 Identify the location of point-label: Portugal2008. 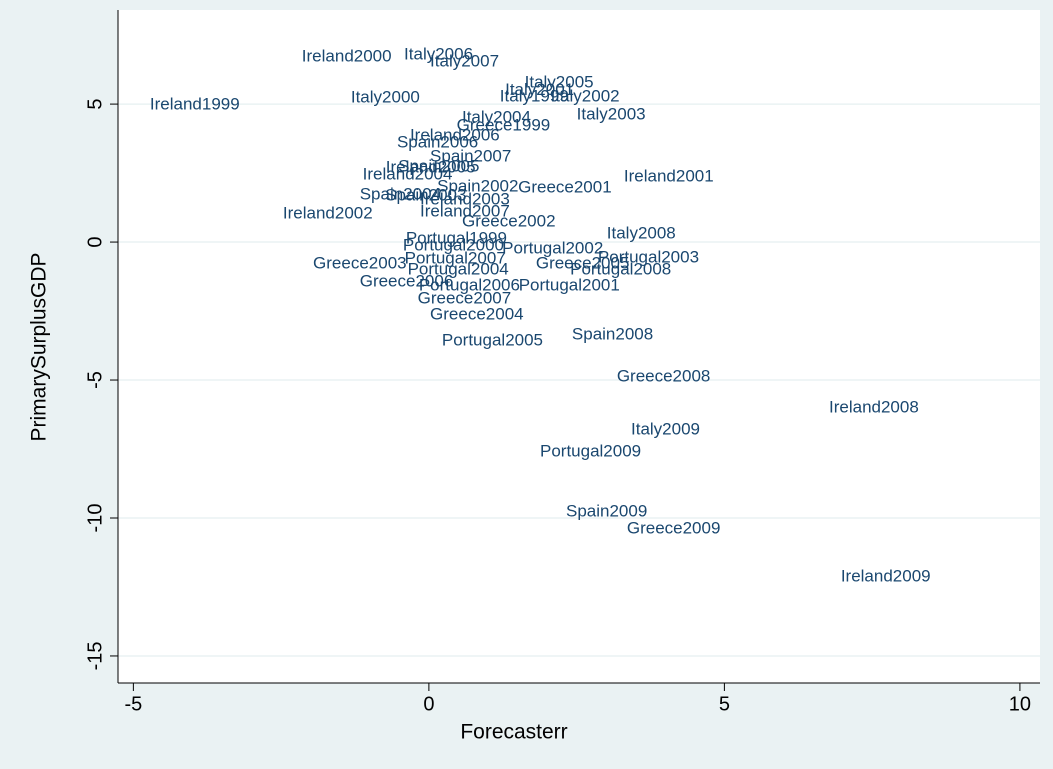
(620, 268).